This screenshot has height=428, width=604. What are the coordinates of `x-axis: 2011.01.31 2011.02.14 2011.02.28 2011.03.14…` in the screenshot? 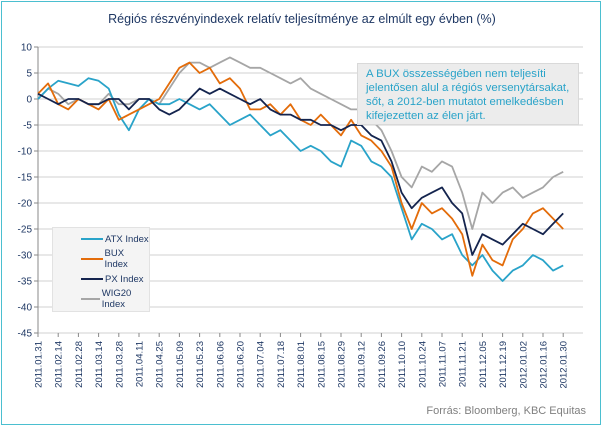 It's located at (302, 361).